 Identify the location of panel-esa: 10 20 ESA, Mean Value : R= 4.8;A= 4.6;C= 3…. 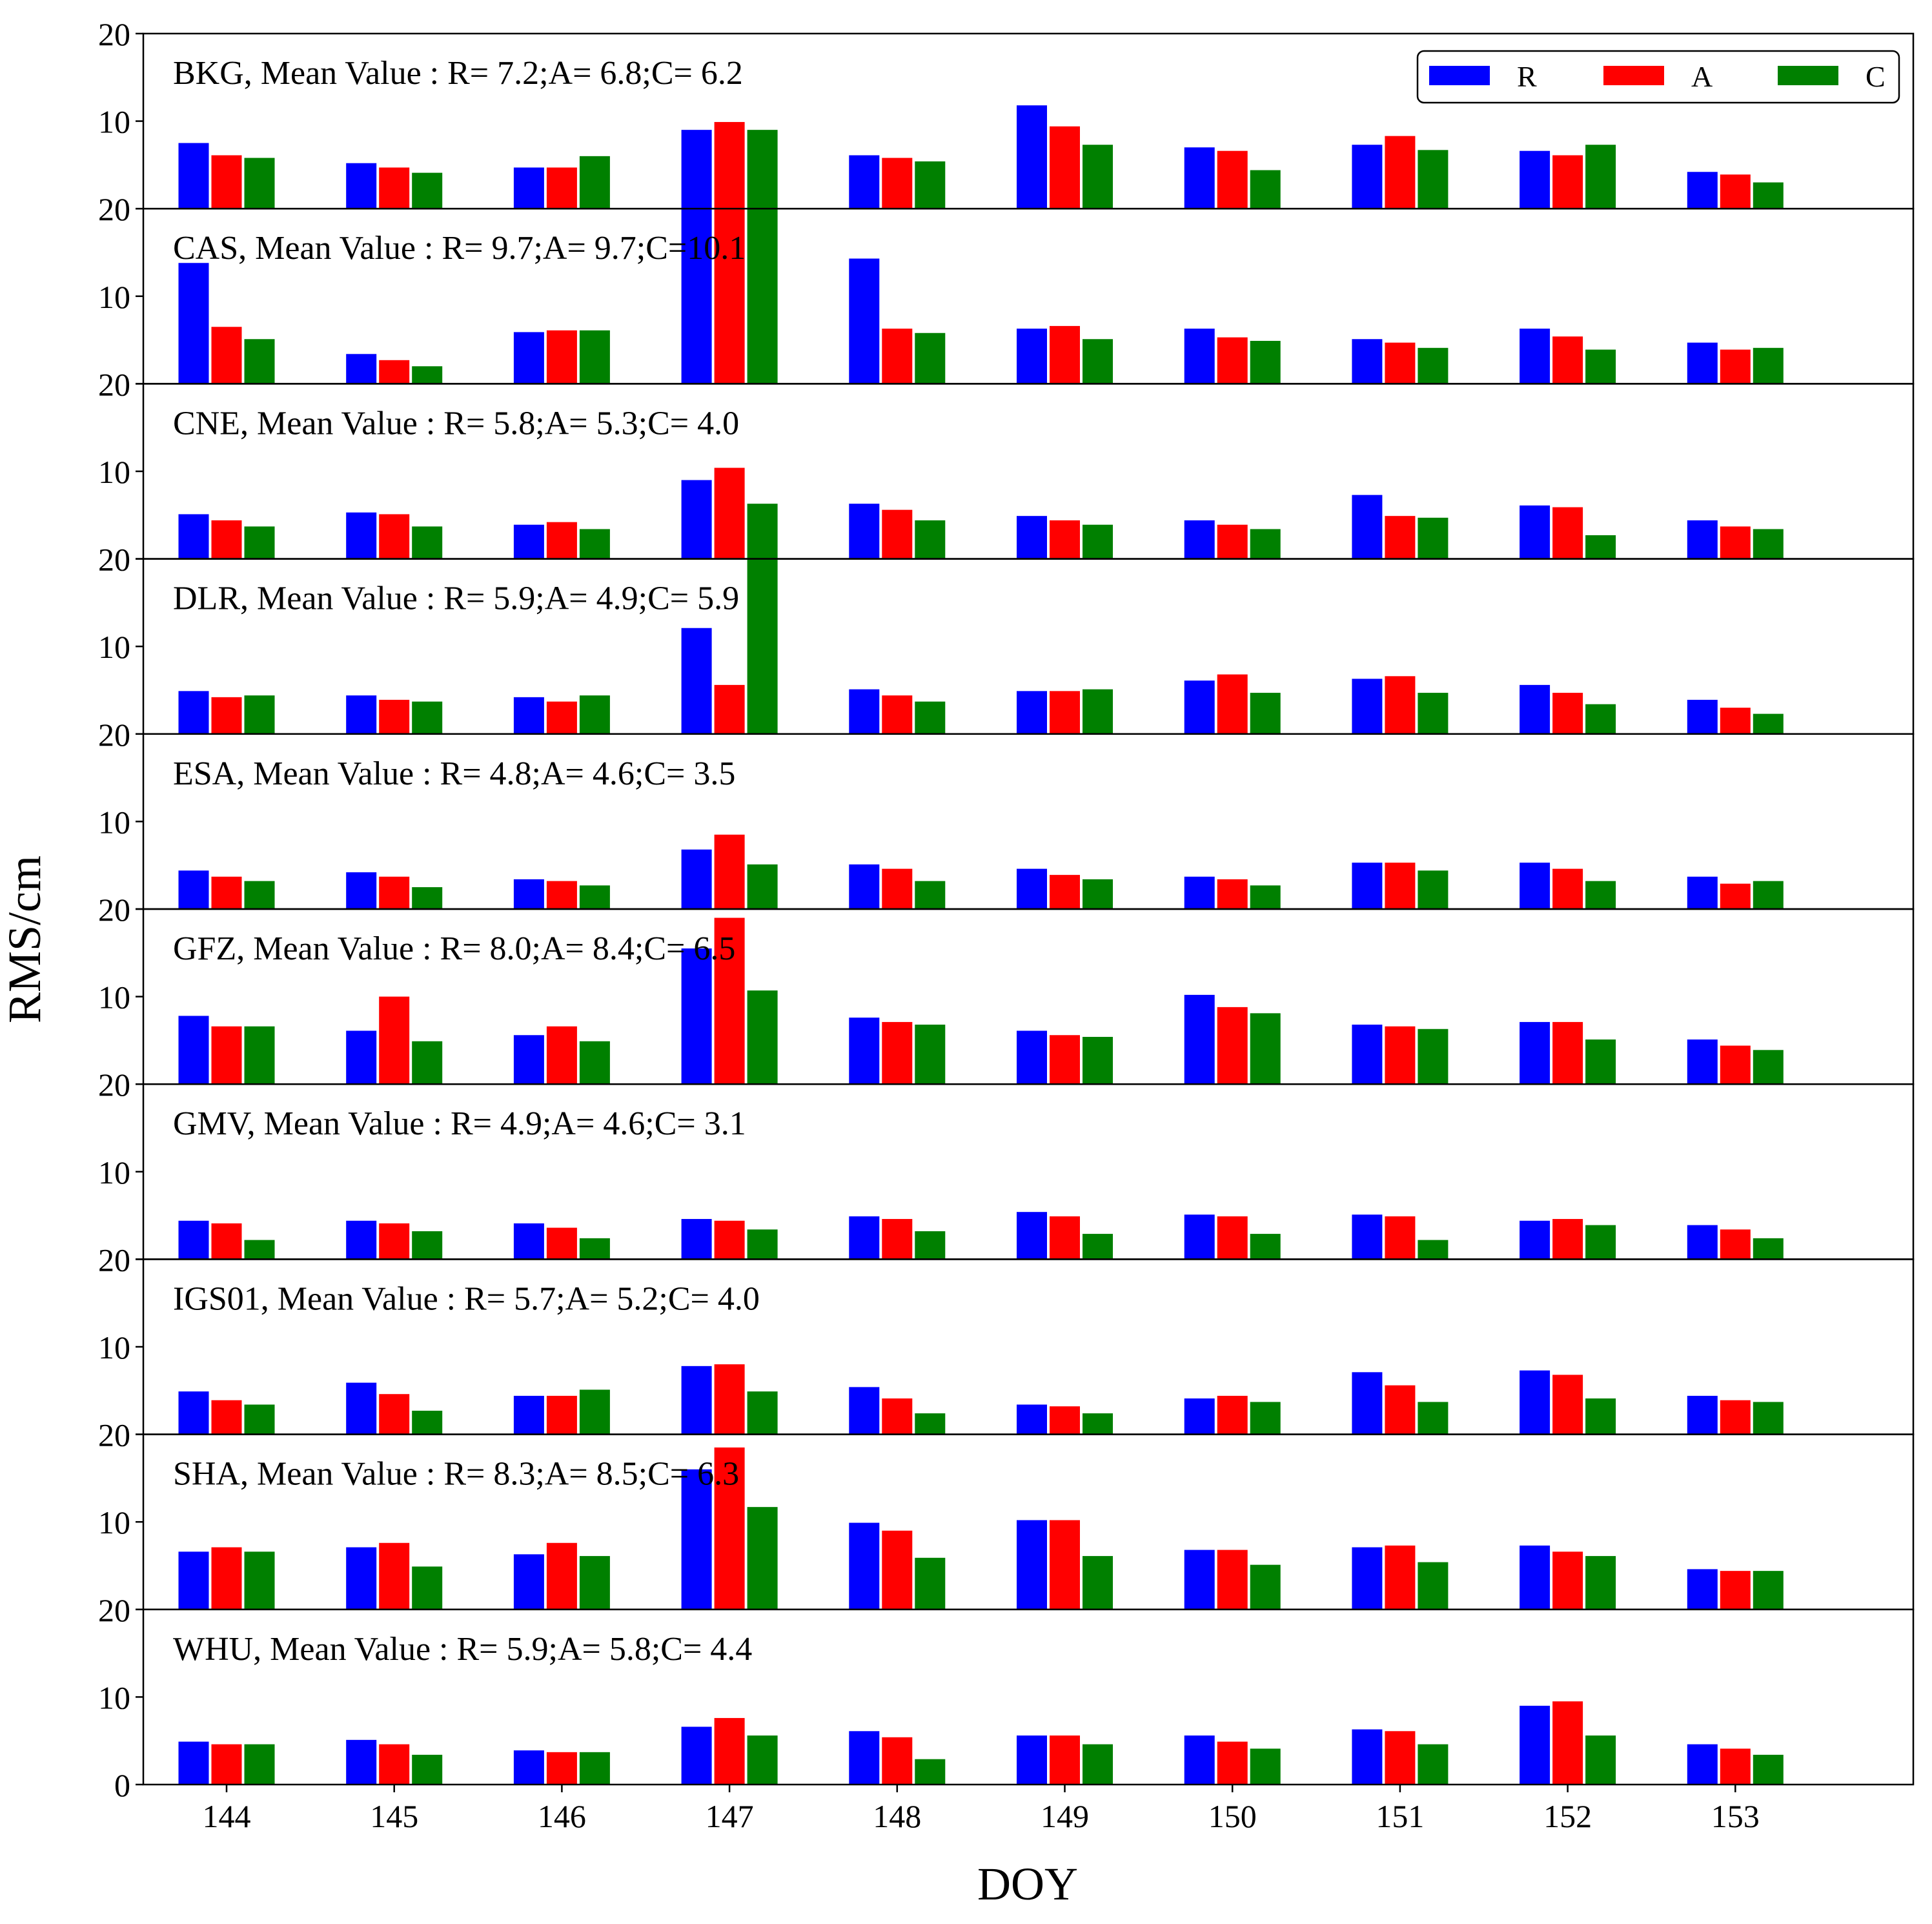
(1006, 814).